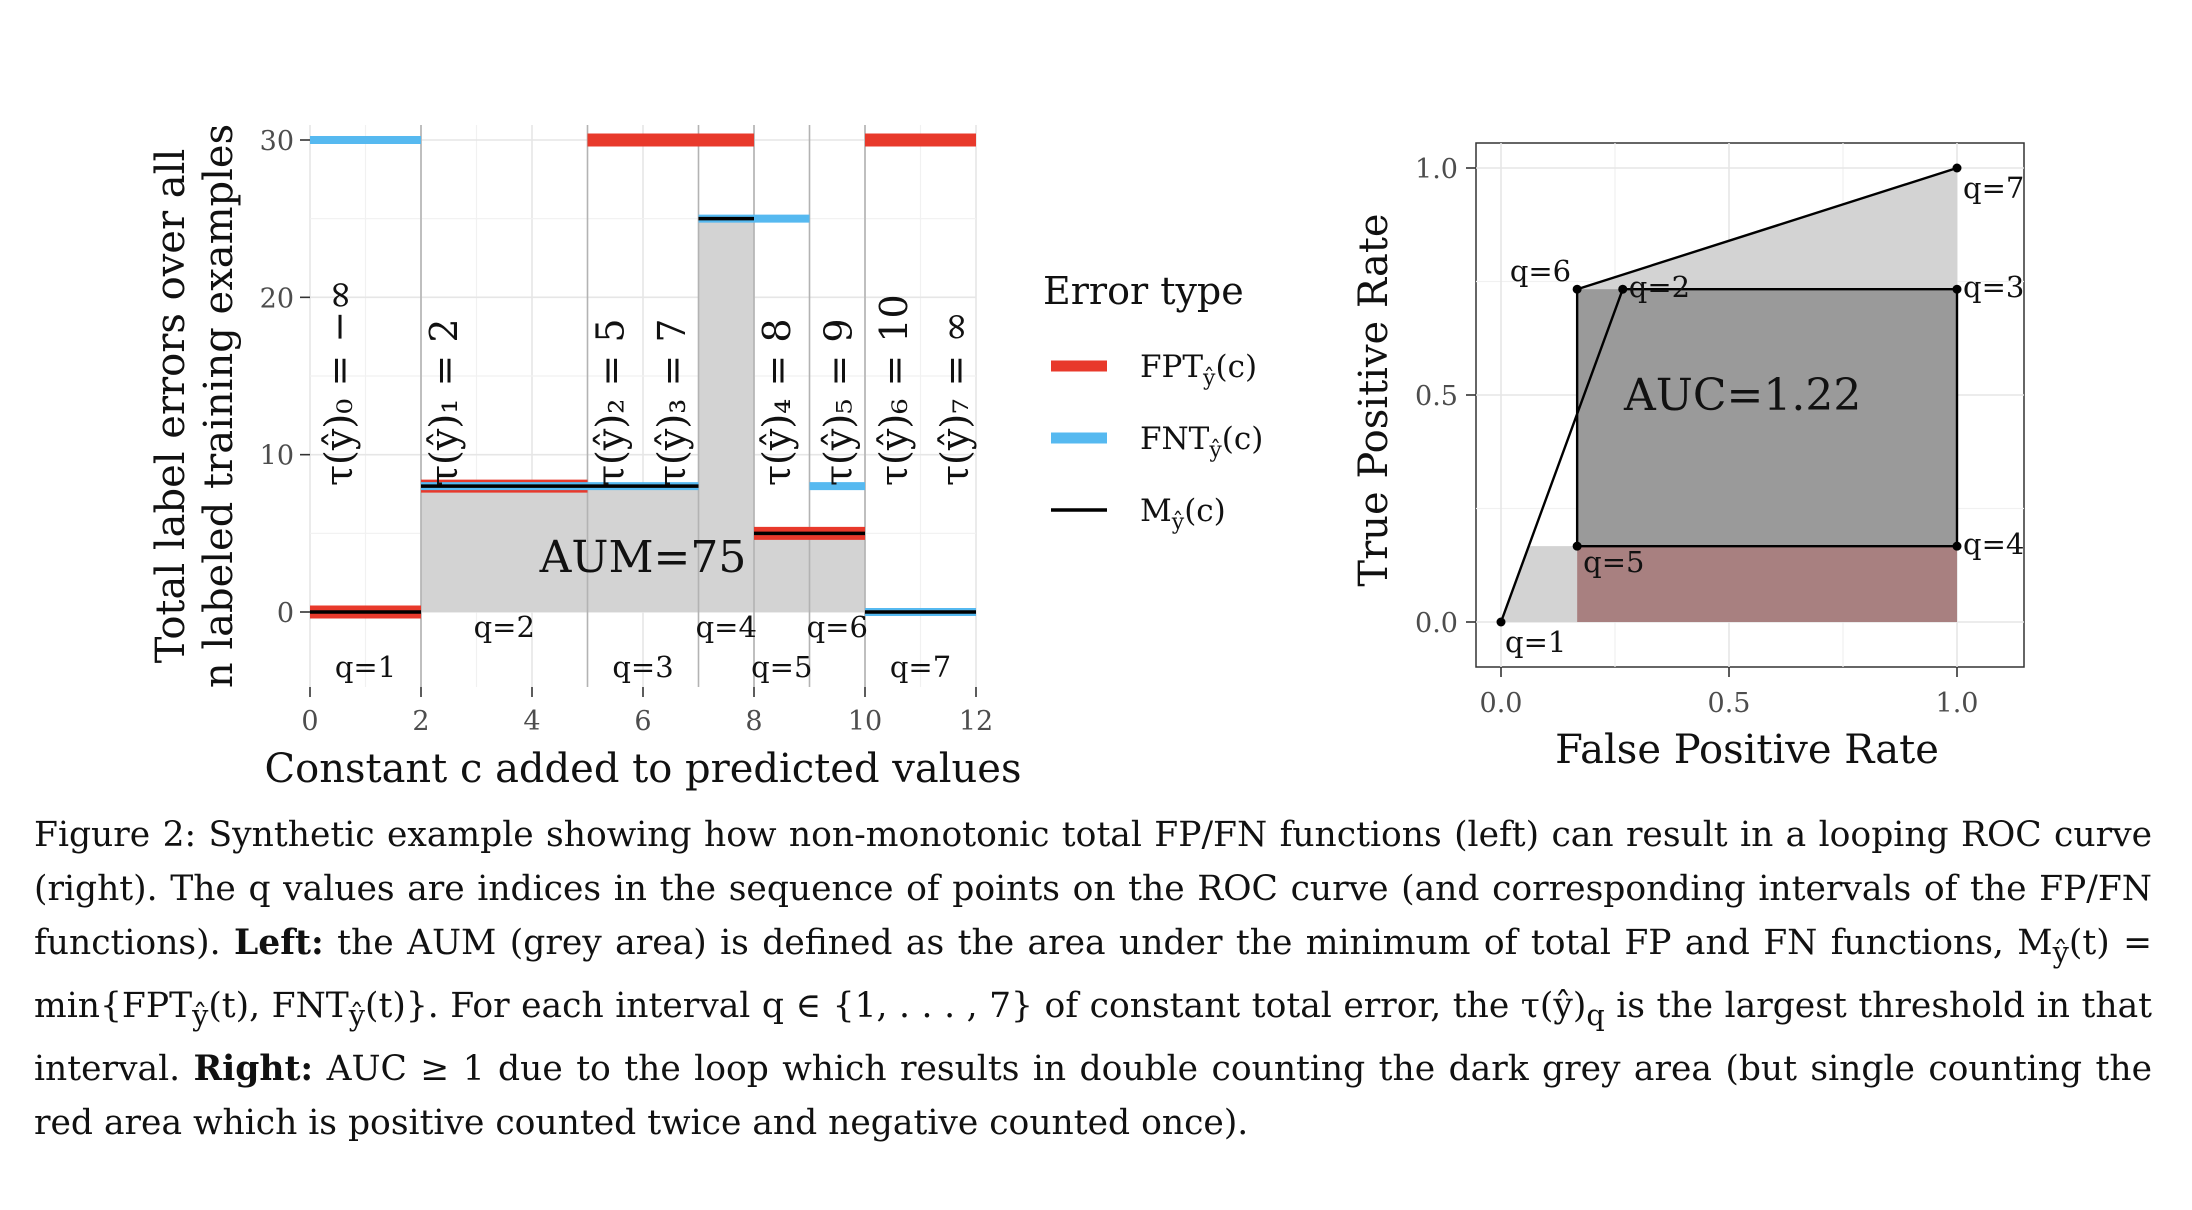 This screenshot has width=2192, height=1210. What do you see at coordinates (865, 721) in the screenshot?
I see `x-tick-label: 10` at bounding box center [865, 721].